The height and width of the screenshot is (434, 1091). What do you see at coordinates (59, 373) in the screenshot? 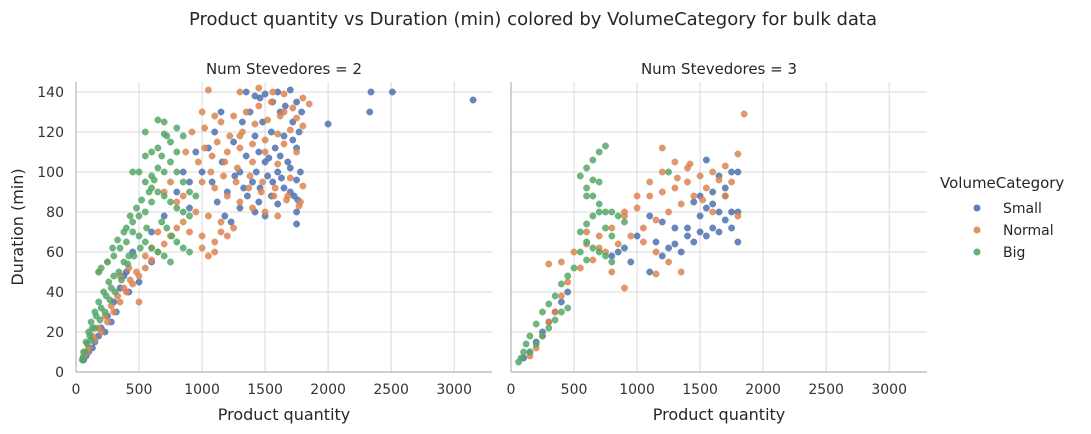
I see `y-tick-label: 0` at bounding box center [59, 373].